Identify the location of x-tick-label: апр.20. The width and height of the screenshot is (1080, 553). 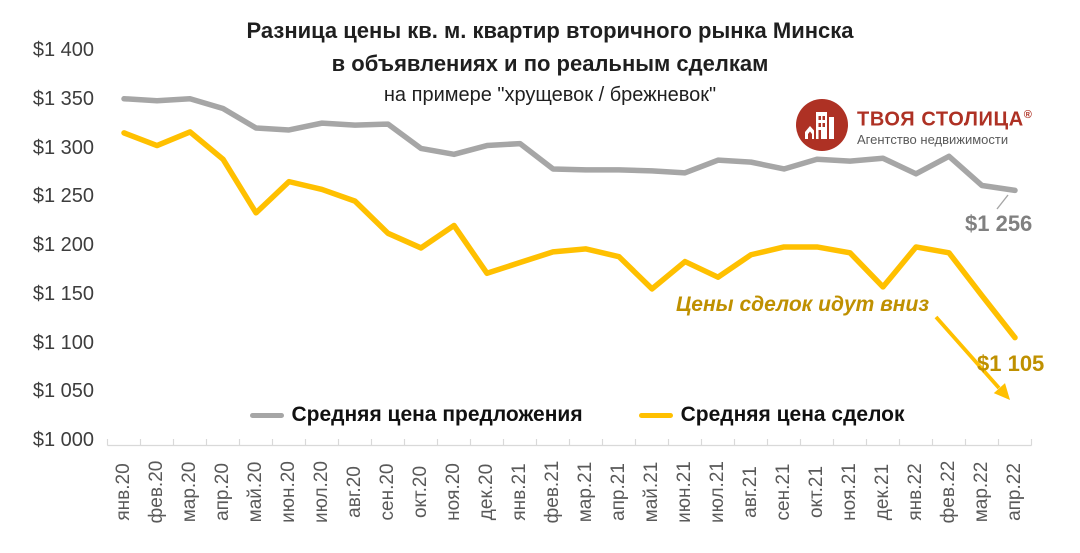
(222, 492).